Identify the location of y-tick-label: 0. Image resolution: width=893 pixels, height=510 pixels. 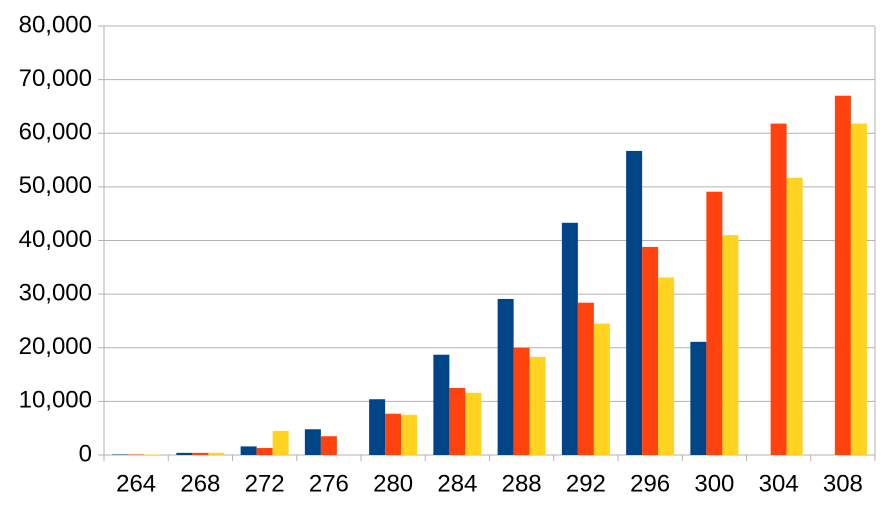
(85, 453).